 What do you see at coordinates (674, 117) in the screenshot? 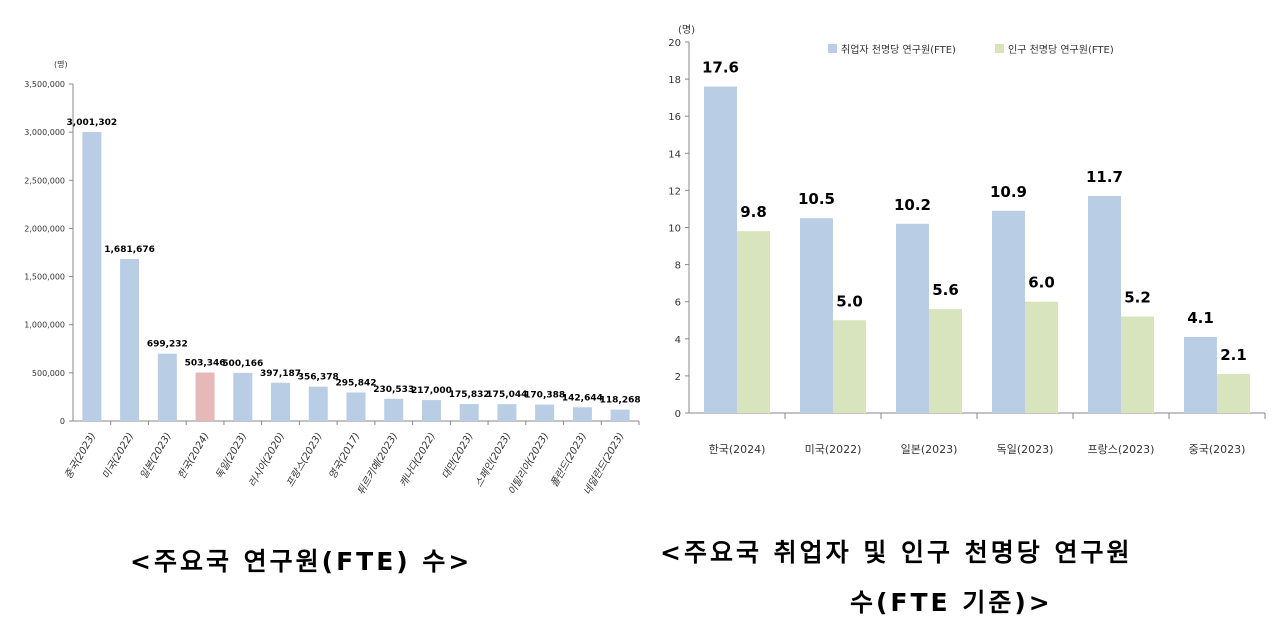
I see `right-y-tick-label: 16` at bounding box center [674, 117].